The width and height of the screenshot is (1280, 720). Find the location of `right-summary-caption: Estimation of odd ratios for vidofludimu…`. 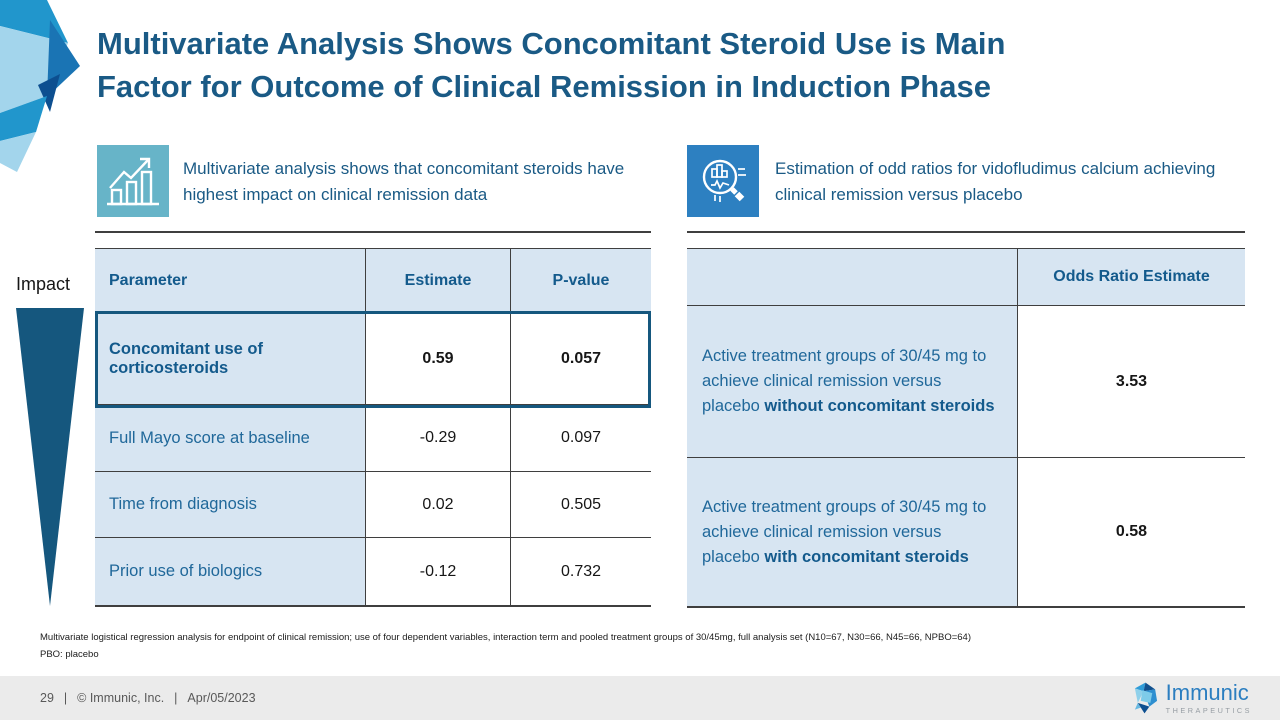

right-summary-caption: Estimation of odd ratios for vidofludimu… is located at coordinates (995, 181).